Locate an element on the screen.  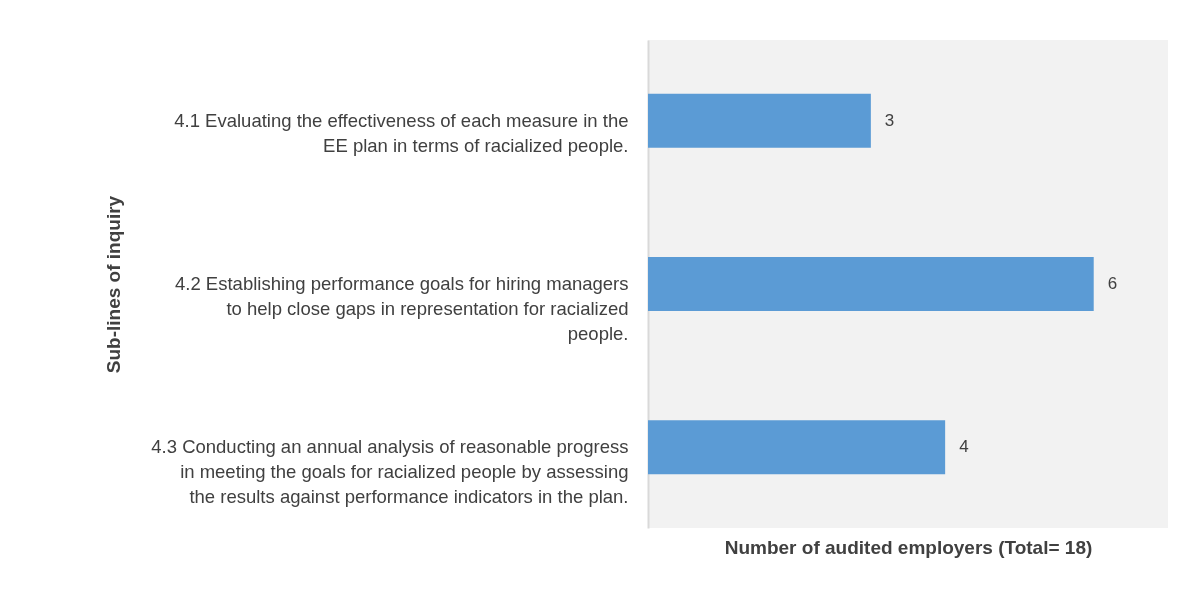
x-axis-title: Number of audited employers (Total= 18) is located at coordinates (908, 547).